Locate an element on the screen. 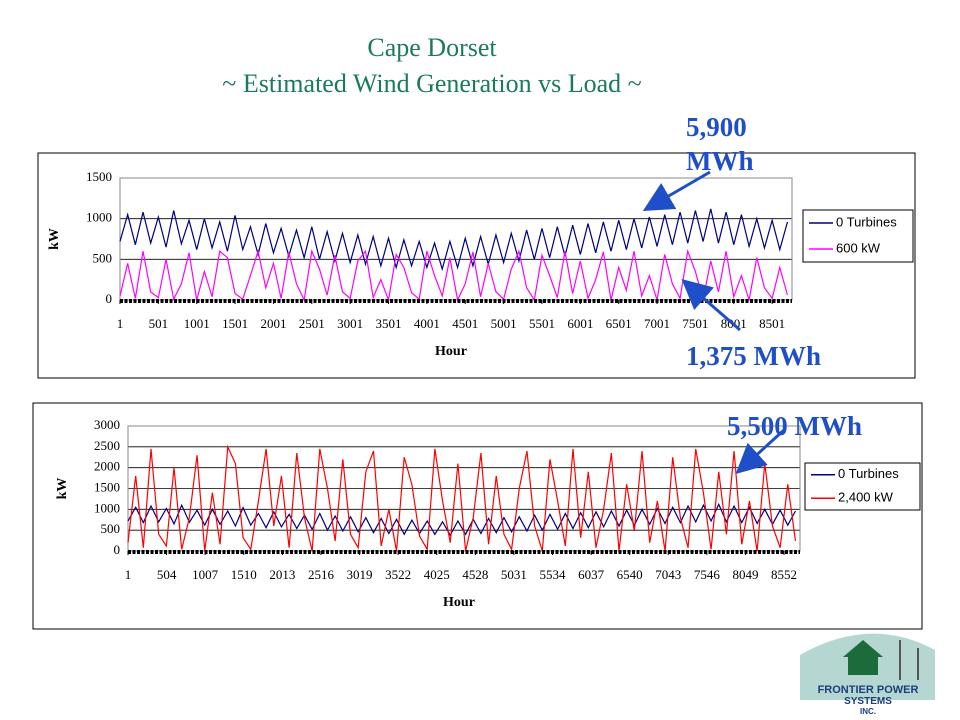 This screenshot has width=960, height=720. annotation: 5,500 MWh is located at coordinates (794, 426).